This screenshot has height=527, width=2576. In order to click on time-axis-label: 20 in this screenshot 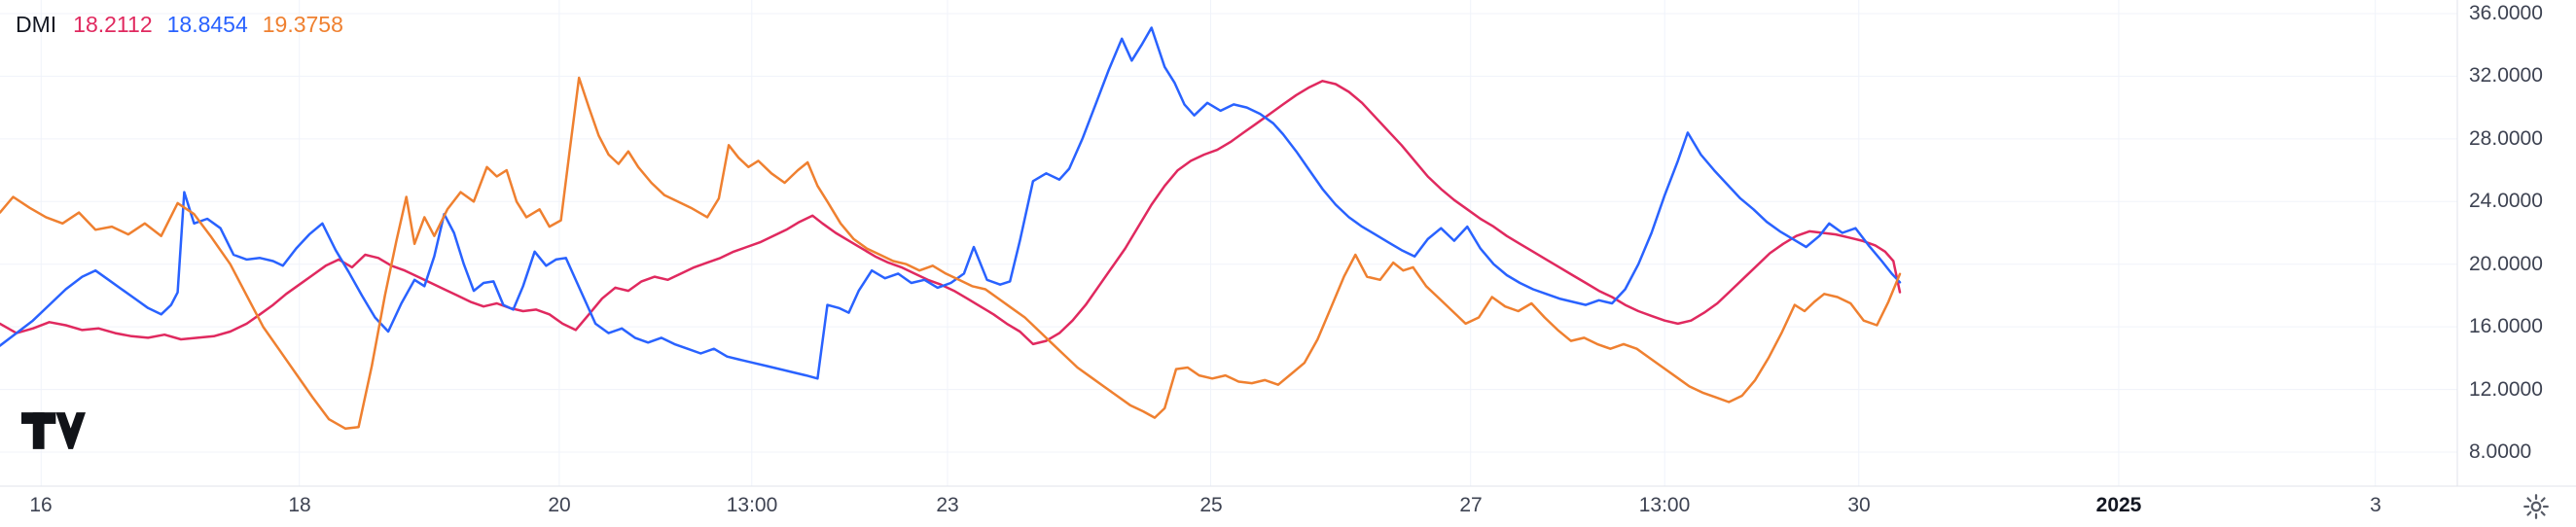, I will do `click(559, 505)`.